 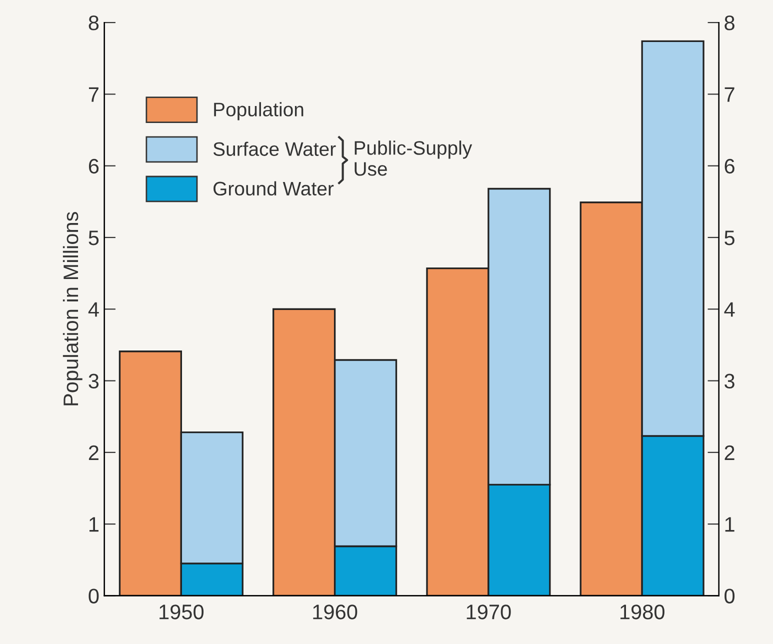 I want to click on legend-label: Surface Water, so click(x=274, y=149).